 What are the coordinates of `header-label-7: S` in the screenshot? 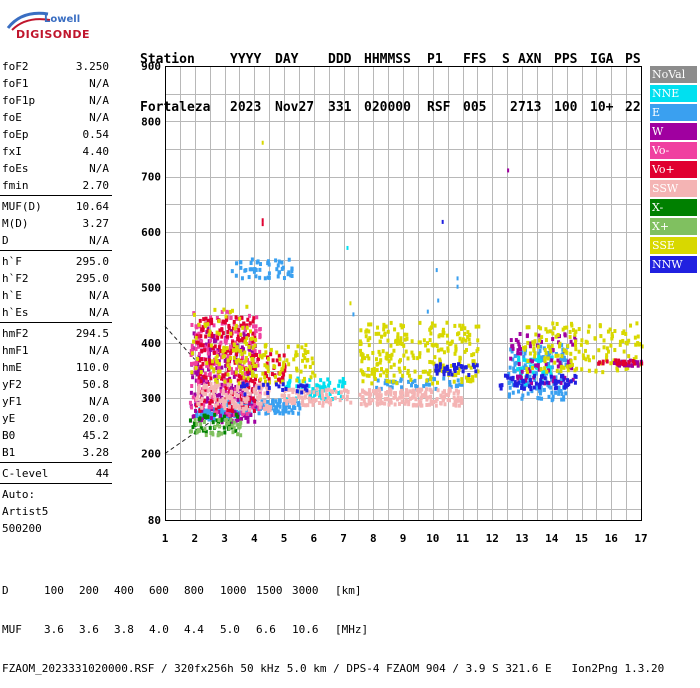 It's located at (506, 59).